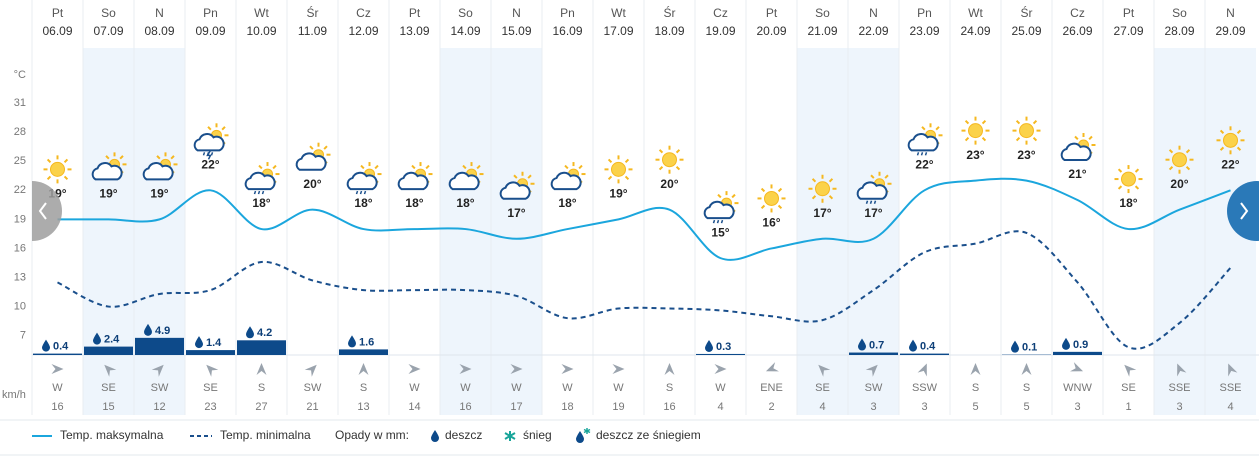 The height and width of the screenshot is (458, 1259). I want to click on legend-sleet-icon, so click(580, 437).